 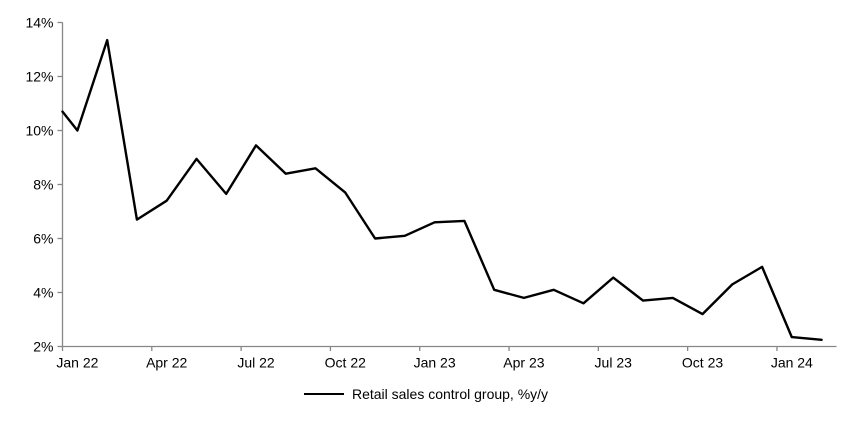 What do you see at coordinates (523, 363) in the screenshot?
I see `x-axis-tick-label: Apr 23` at bounding box center [523, 363].